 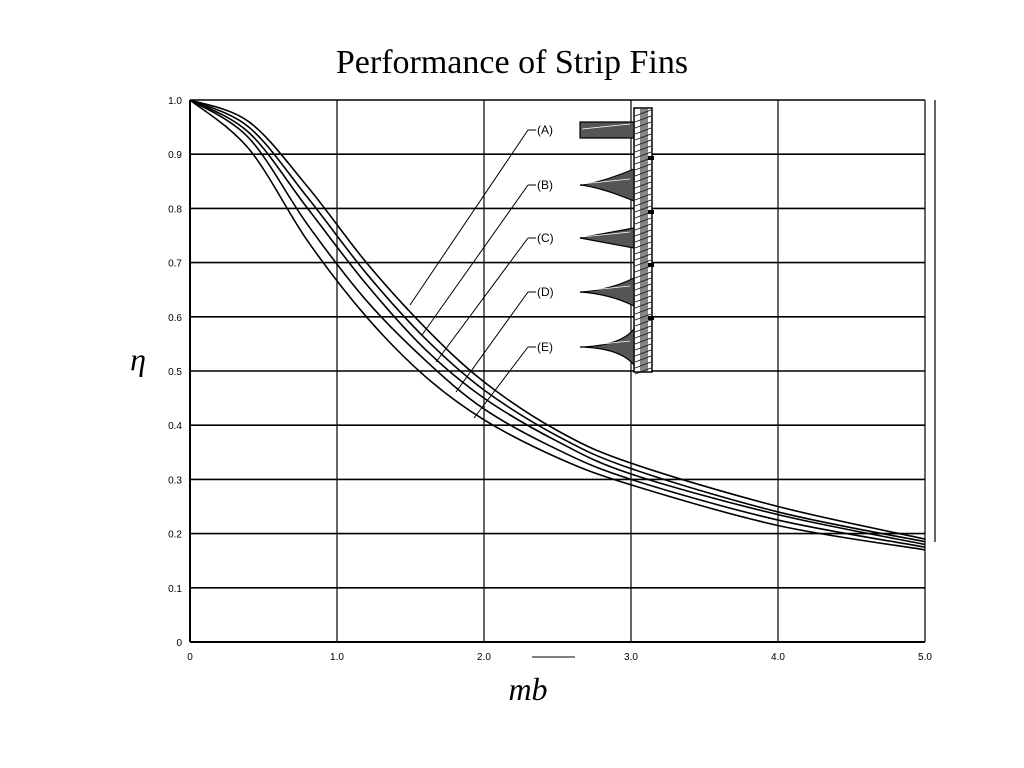 What do you see at coordinates (175, 318) in the screenshot?
I see `y-tick-label: 0.6` at bounding box center [175, 318].